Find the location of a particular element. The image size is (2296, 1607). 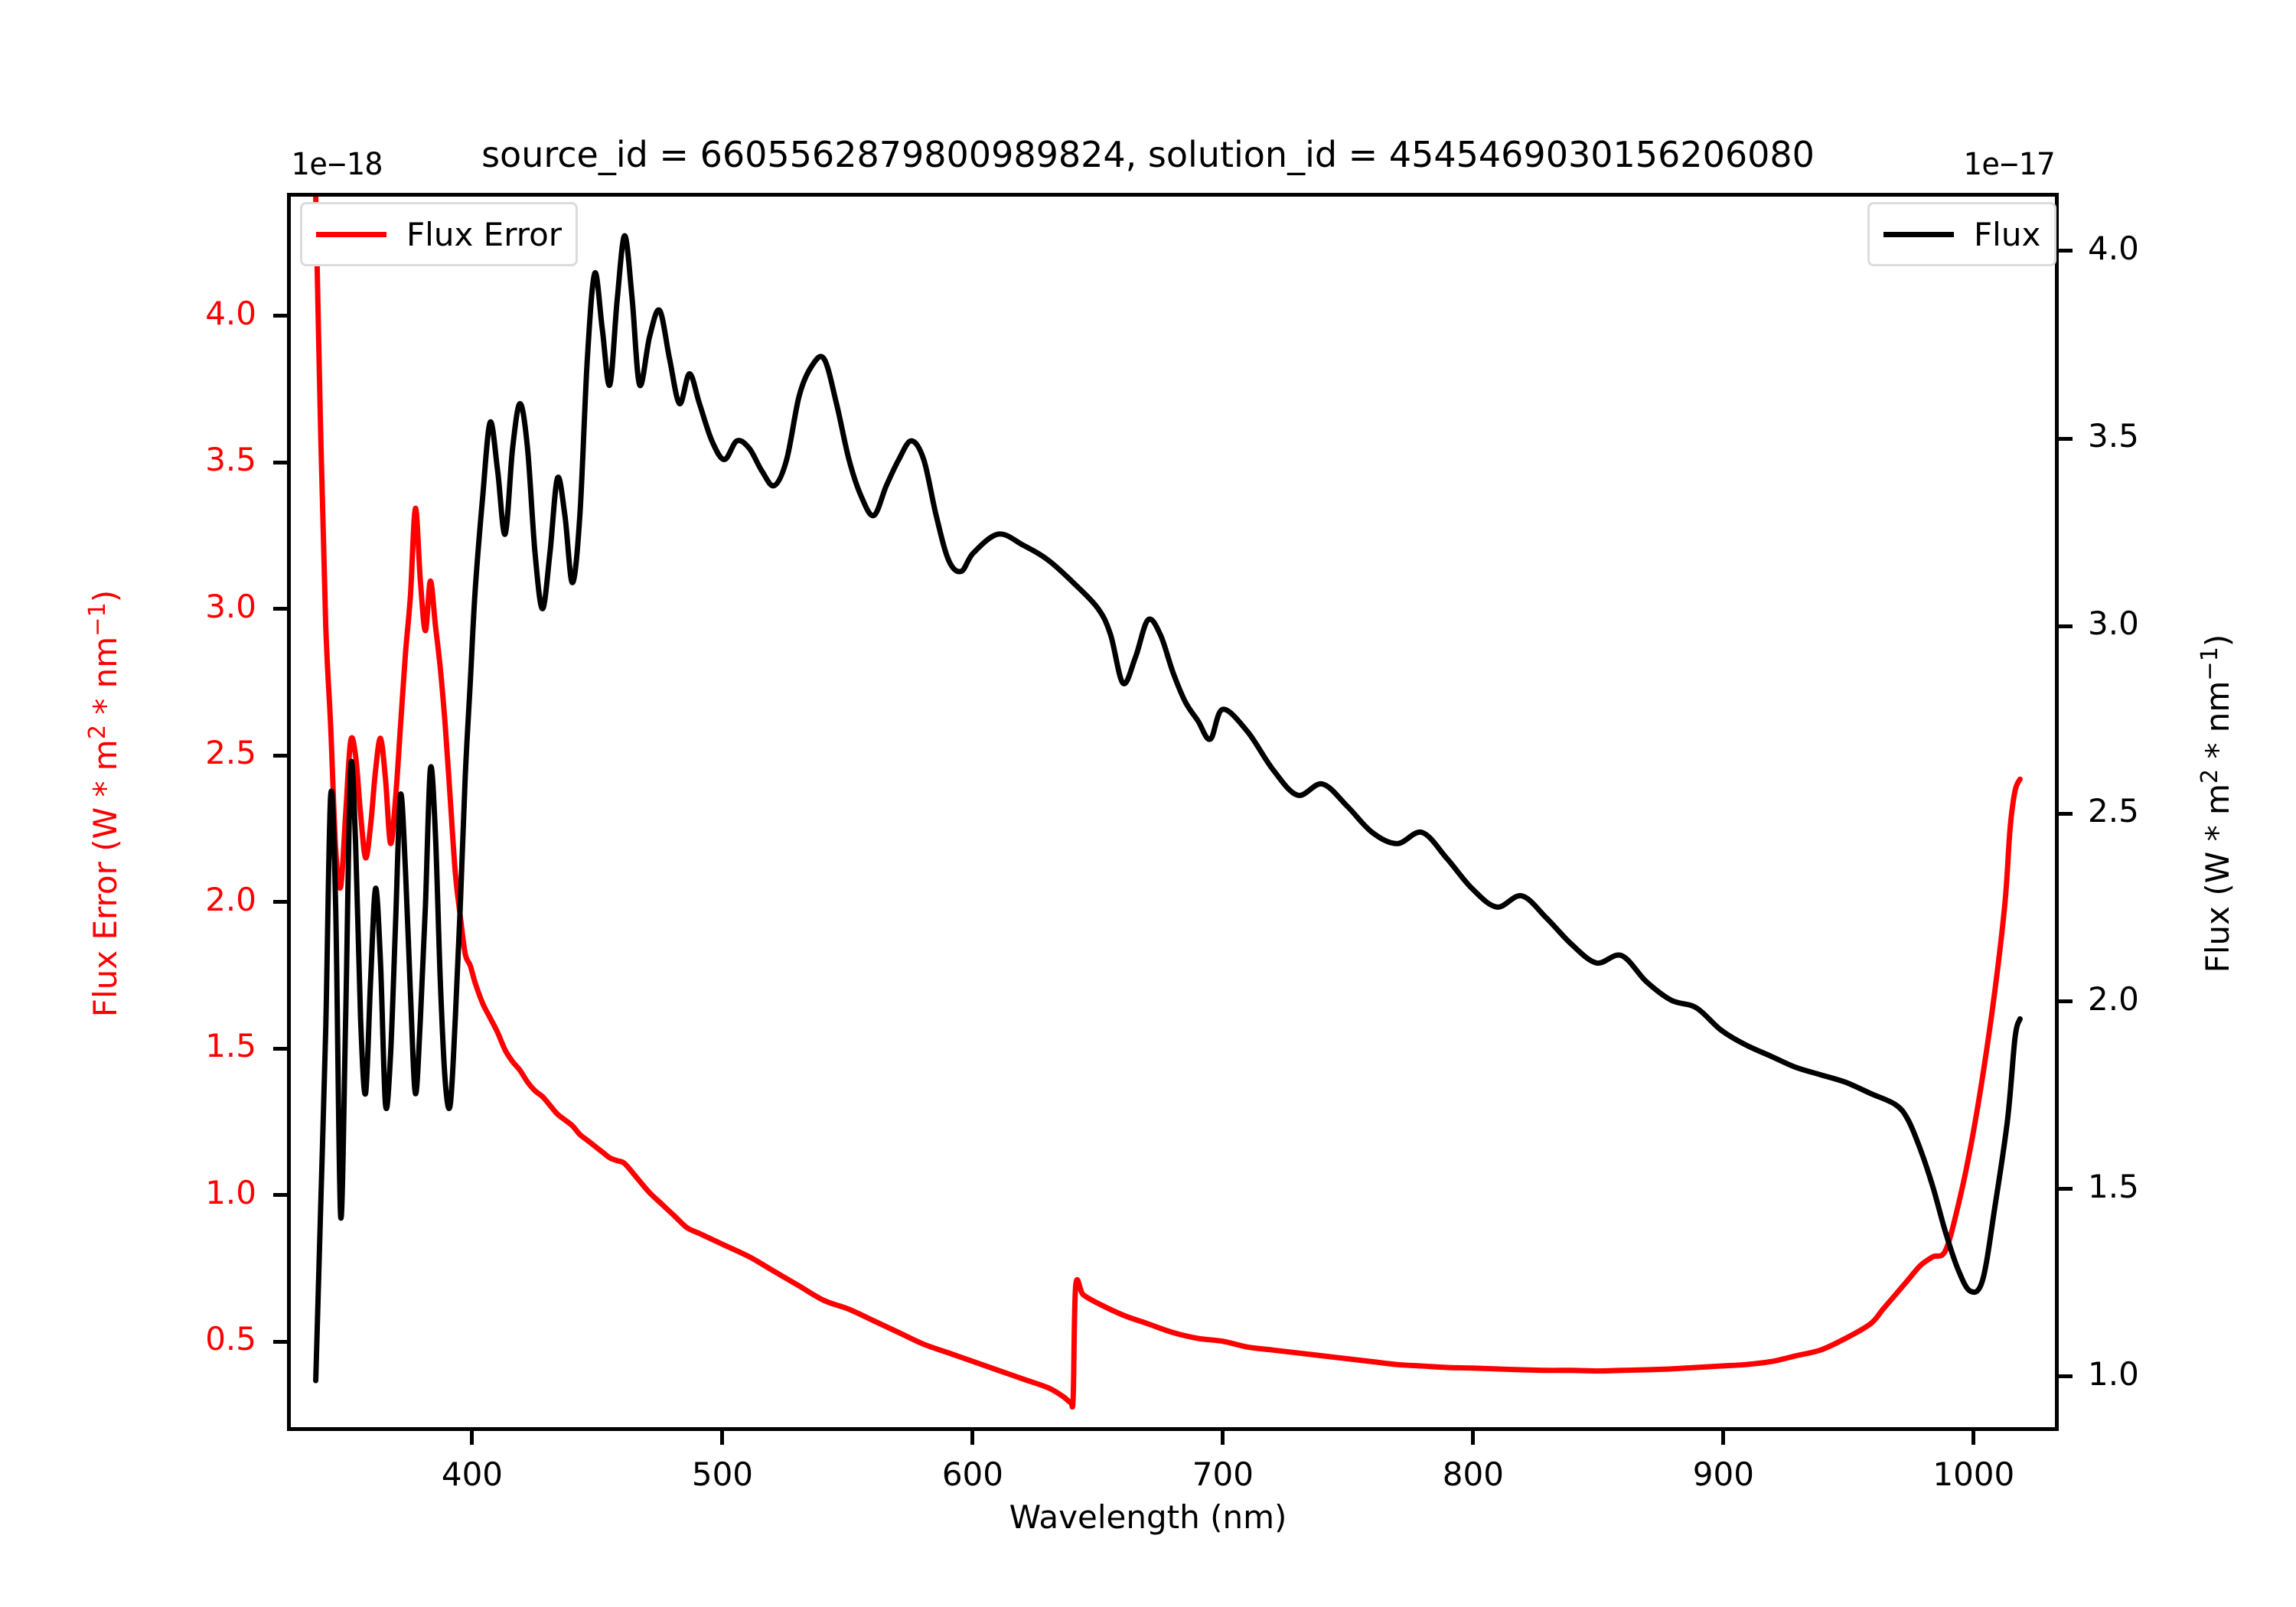

left-y-tick-label: 2.5 is located at coordinates (230, 753).